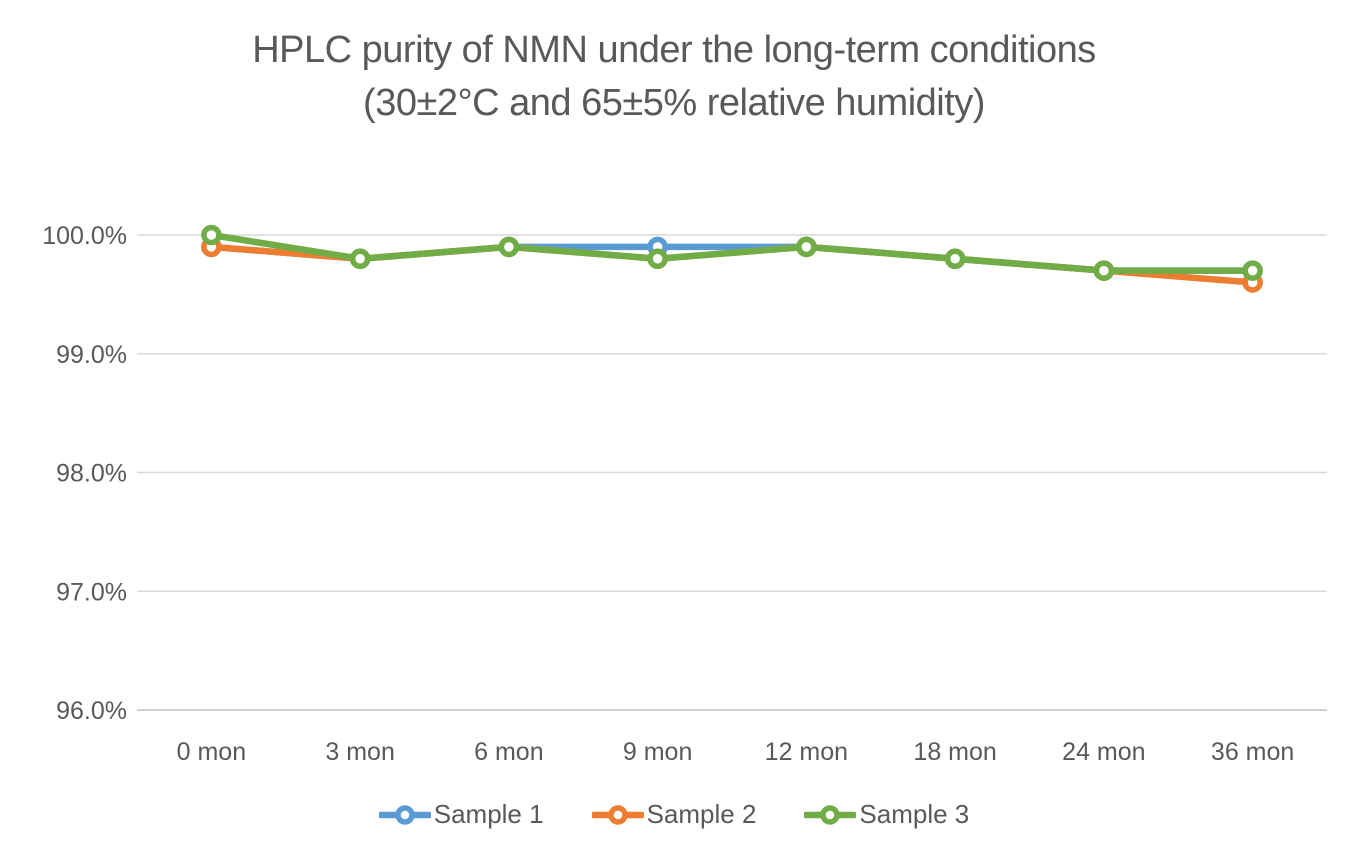 Image resolution: width=1348 pixels, height=848 pixels. I want to click on x-tick-label: 24 mon, so click(1103, 752).